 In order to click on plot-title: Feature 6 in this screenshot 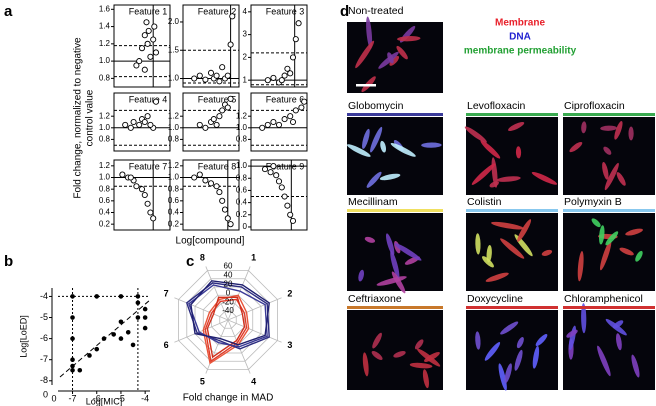, I will do `click(285, 99)`.